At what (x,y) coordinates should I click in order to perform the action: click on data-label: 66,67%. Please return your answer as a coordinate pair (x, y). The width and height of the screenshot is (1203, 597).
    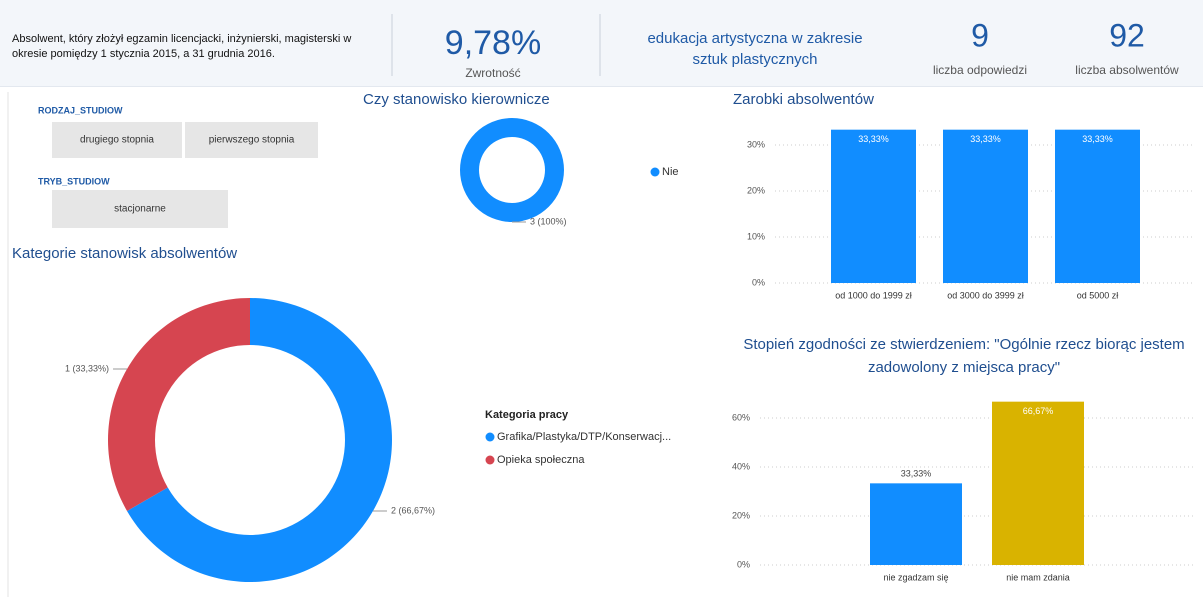
    Looking at the image, I should click on (1038, 411).